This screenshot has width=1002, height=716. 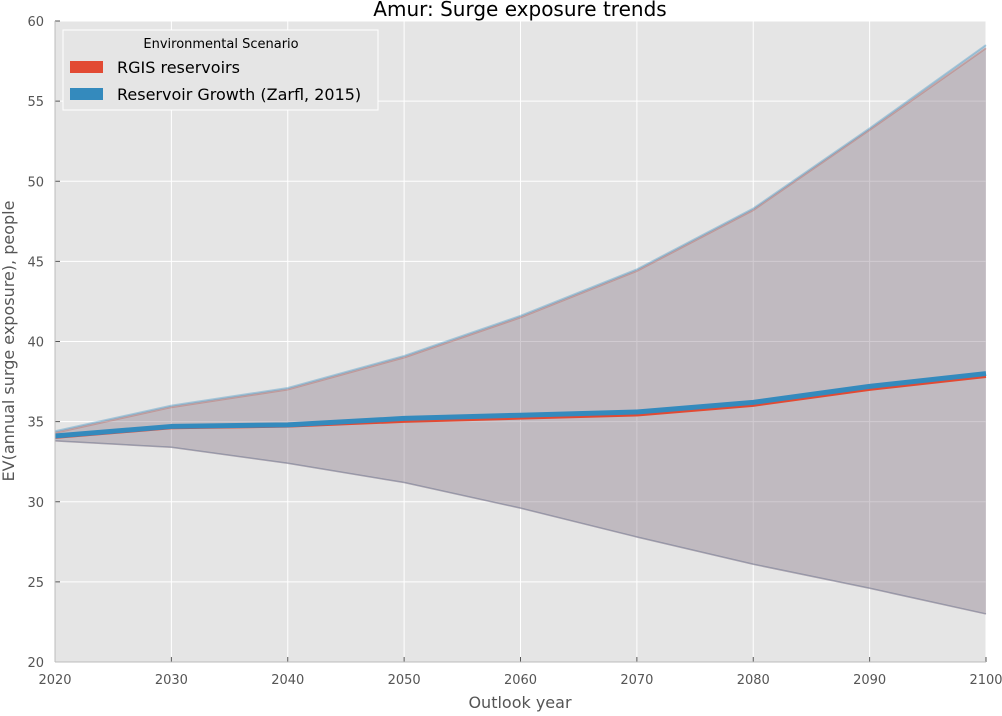 What do you see at coordinates (35, 503) in the screenshot?
I see `y-tick-label: 30` at bounding box center [35, 503].